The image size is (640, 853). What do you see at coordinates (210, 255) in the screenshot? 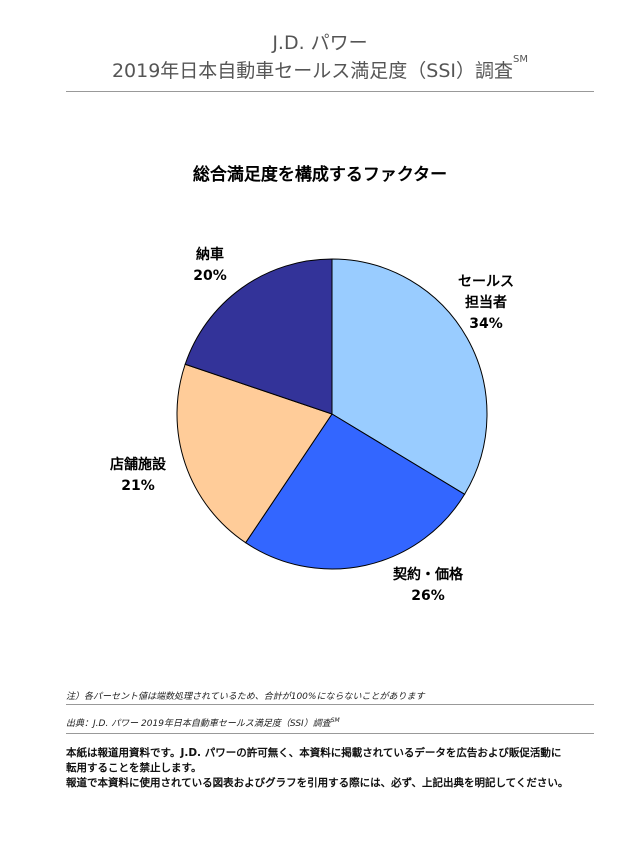
I see `slice-label-text: 納車` at bounding box center [210, 255].